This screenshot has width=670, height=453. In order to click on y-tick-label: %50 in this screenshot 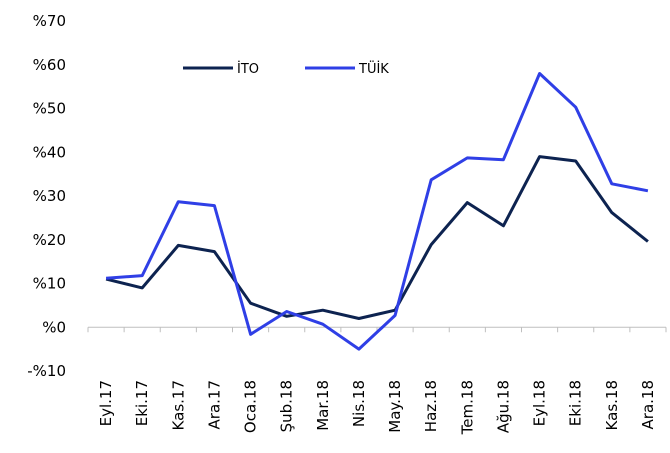, I will do `click(49, 109)`.